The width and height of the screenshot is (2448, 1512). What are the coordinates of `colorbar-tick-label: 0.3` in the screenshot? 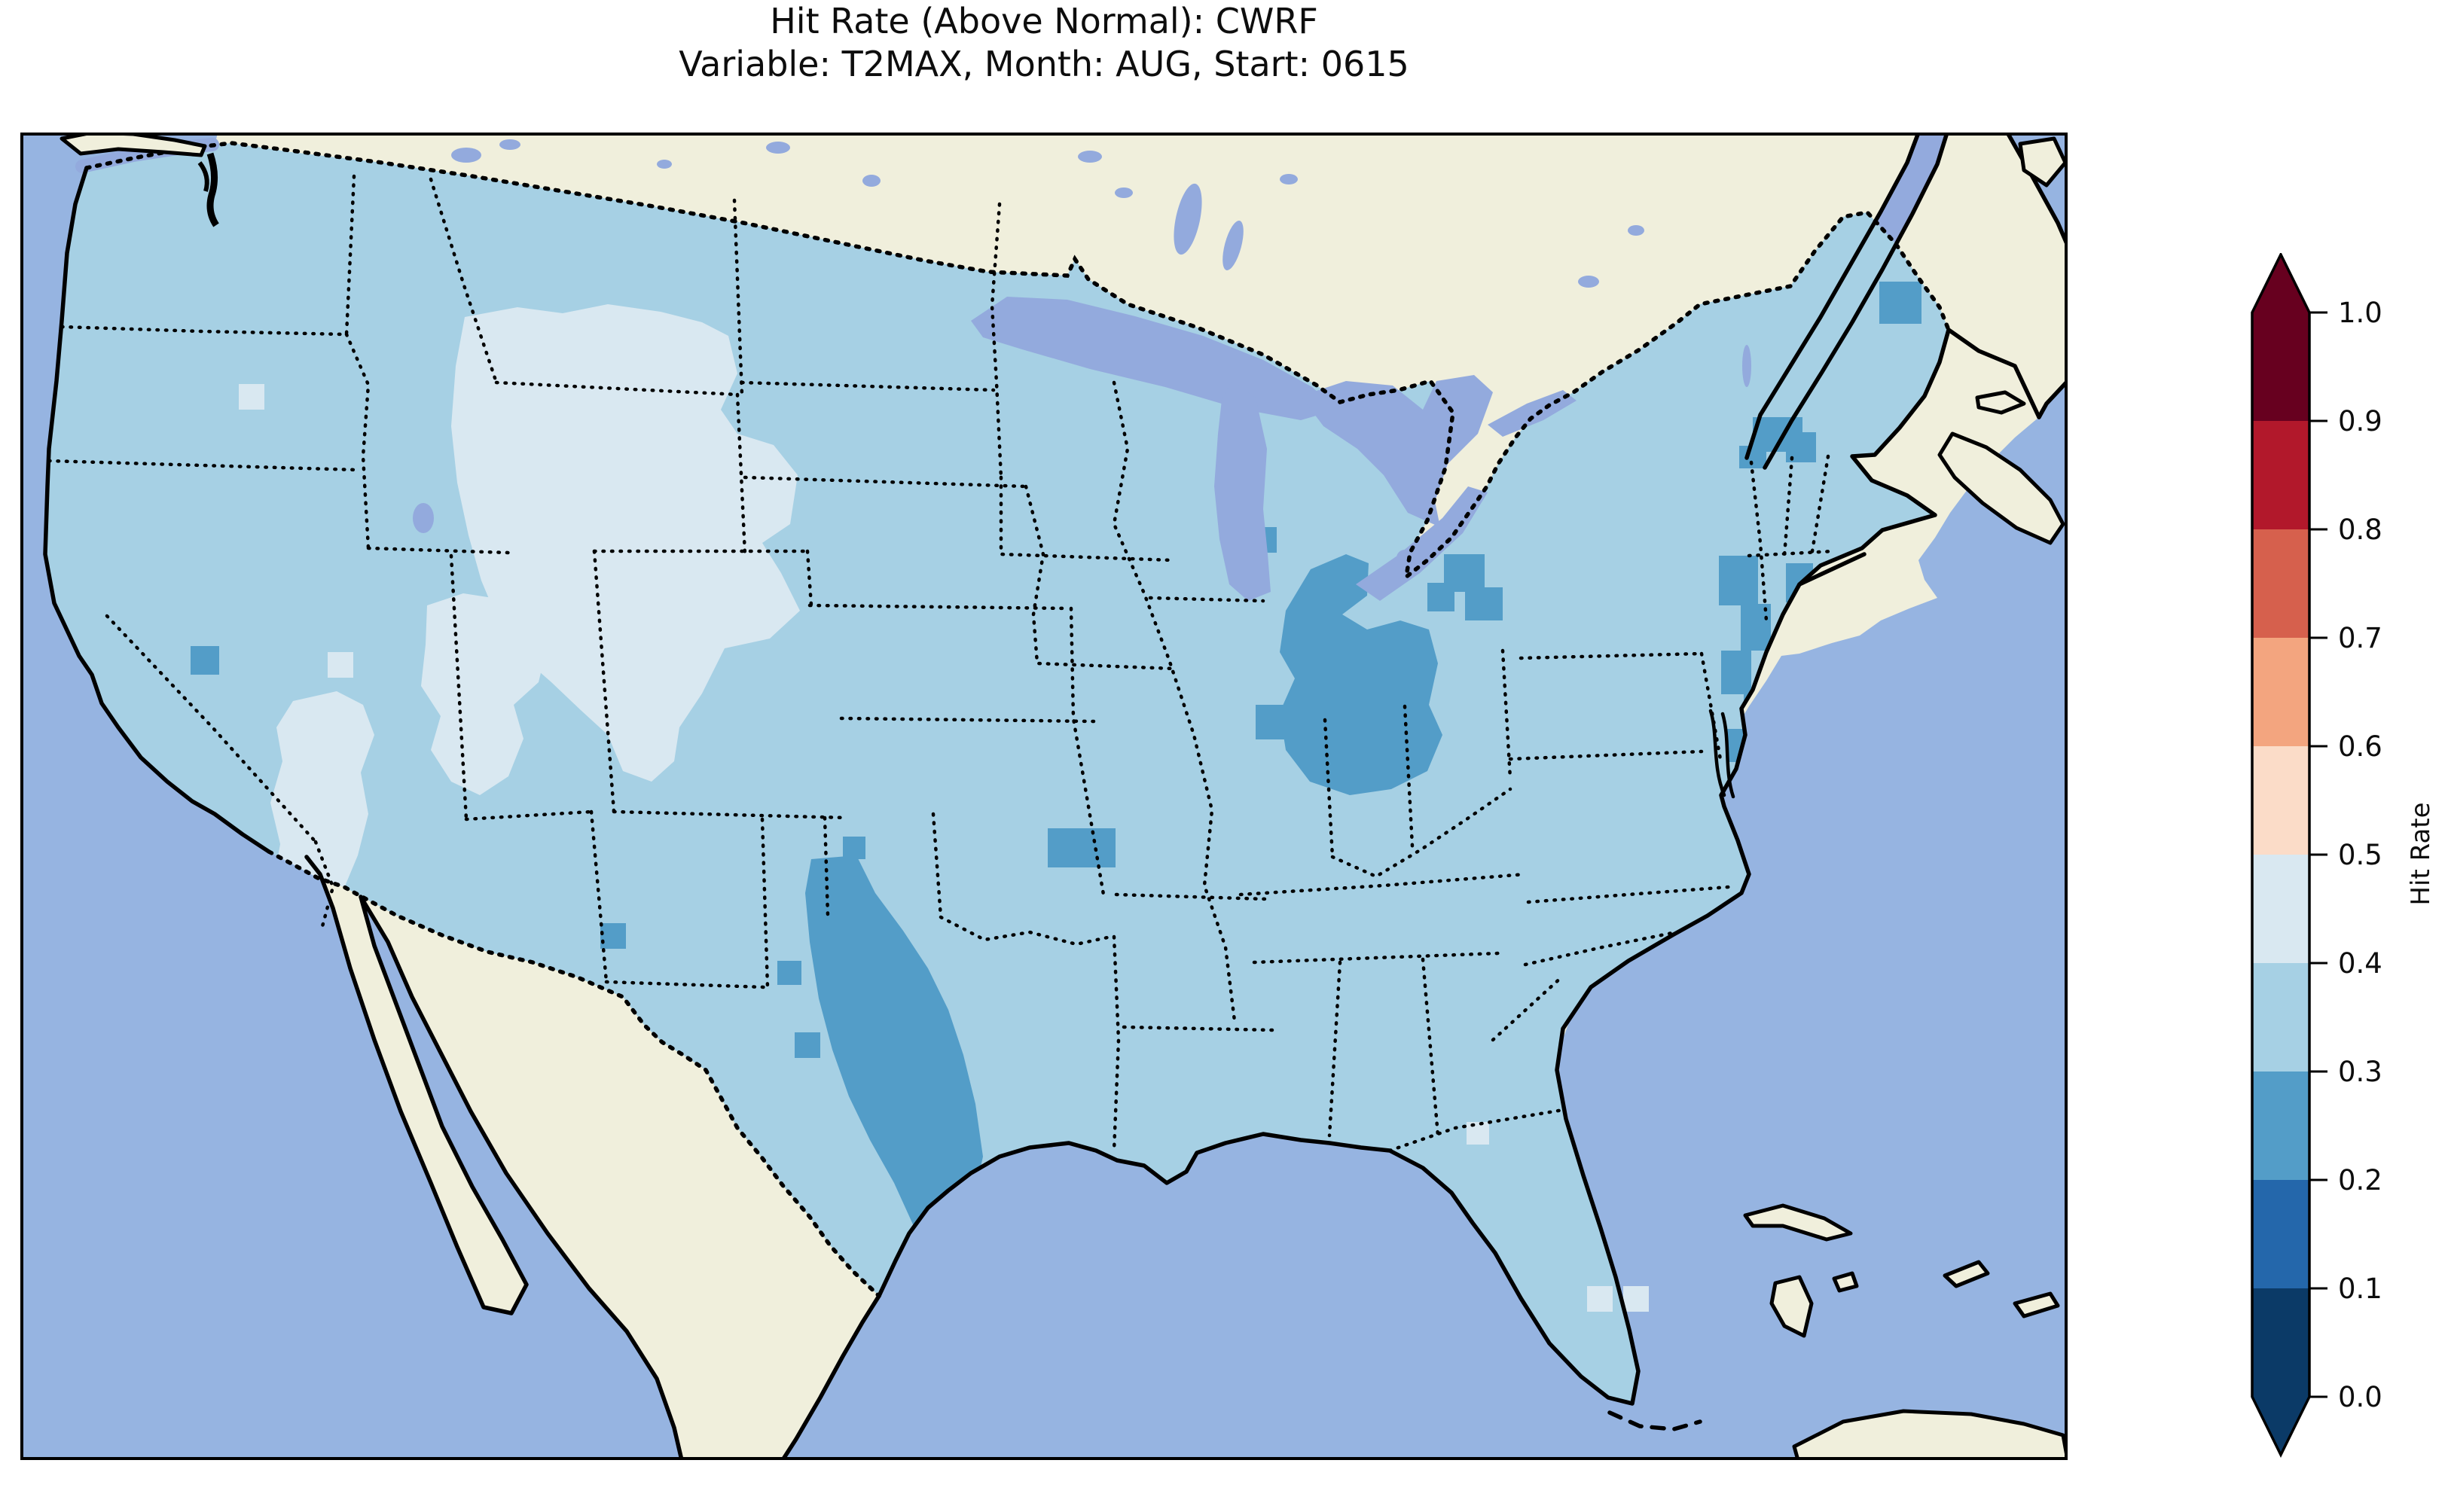 It's located at (2360, 1072).